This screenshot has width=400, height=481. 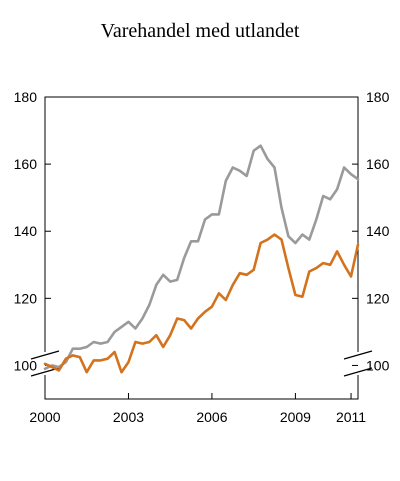 I want to click on y-tick-label-right: 160, so click(x=378, y=164).